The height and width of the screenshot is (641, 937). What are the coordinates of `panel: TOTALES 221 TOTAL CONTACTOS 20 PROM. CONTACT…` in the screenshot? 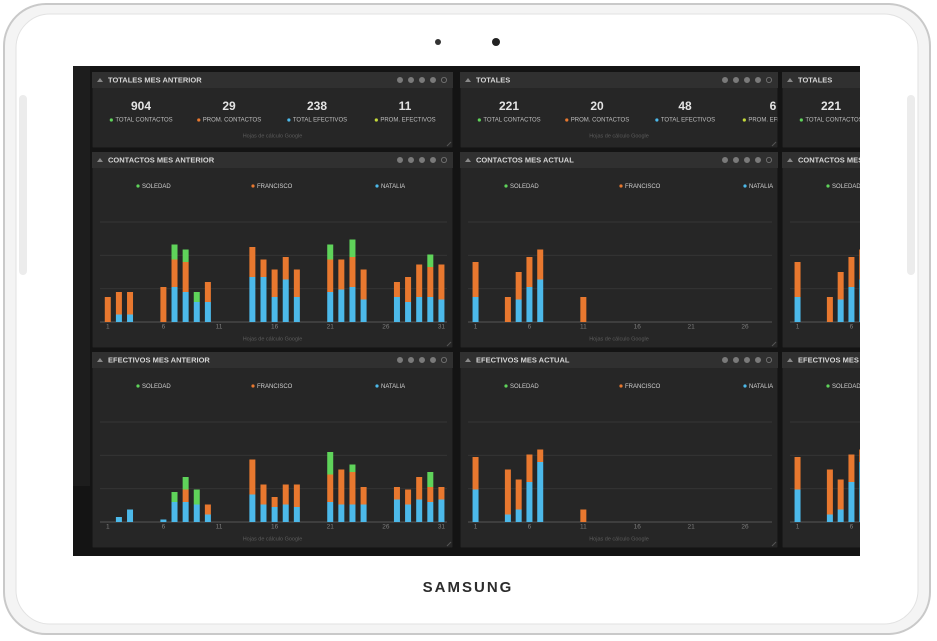 It's located at (619, 110).